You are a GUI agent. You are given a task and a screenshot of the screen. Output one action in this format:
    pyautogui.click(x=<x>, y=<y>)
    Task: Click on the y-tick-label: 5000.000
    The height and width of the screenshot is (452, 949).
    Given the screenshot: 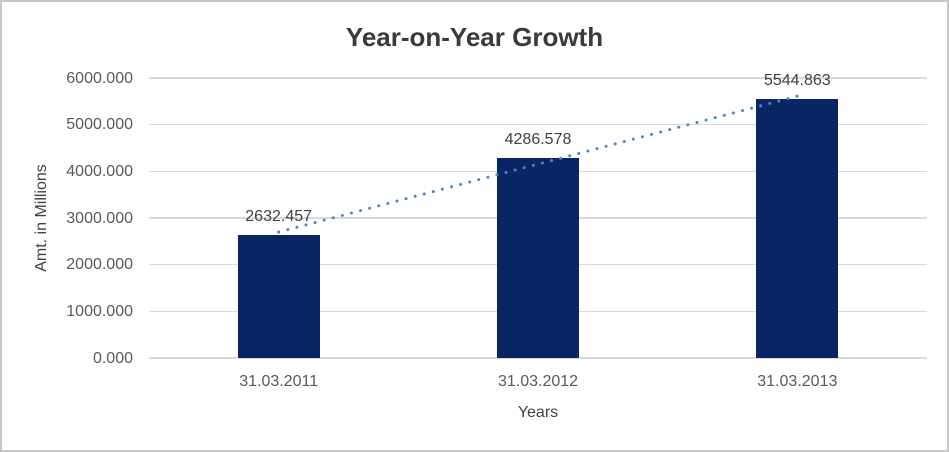 What is the action you would take?
    pyautogui.click(x=99, y=125)
    